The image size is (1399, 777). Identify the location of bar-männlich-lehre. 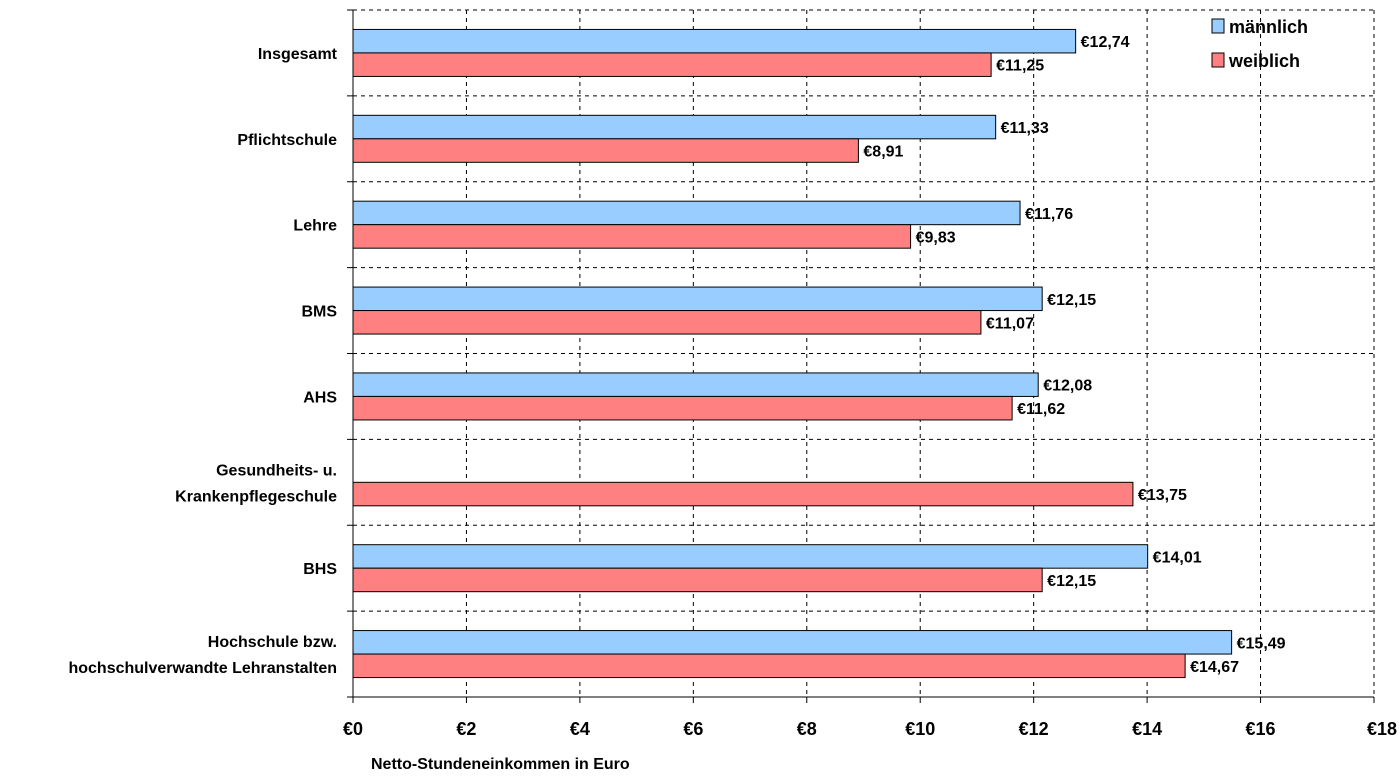
(686, 213).